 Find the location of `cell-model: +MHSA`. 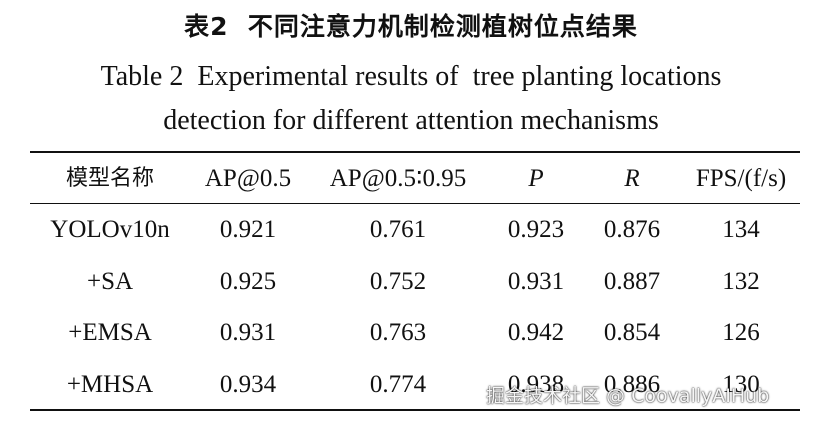

cell-model: +MHSA is located at coordinates (110, 384).